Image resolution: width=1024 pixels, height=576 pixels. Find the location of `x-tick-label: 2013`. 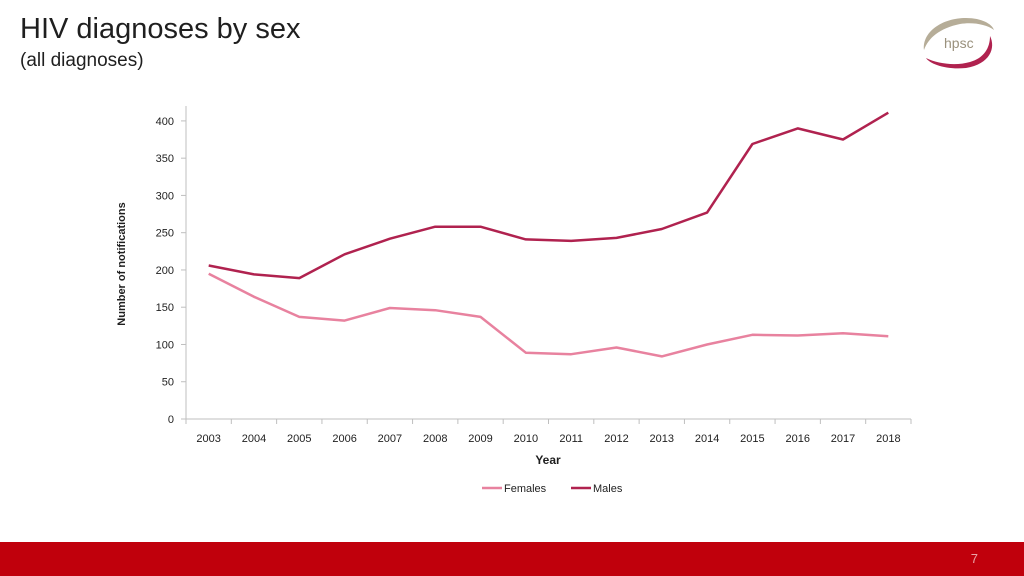

x-tick-label: 2013 is located at coordinates (662, 439).